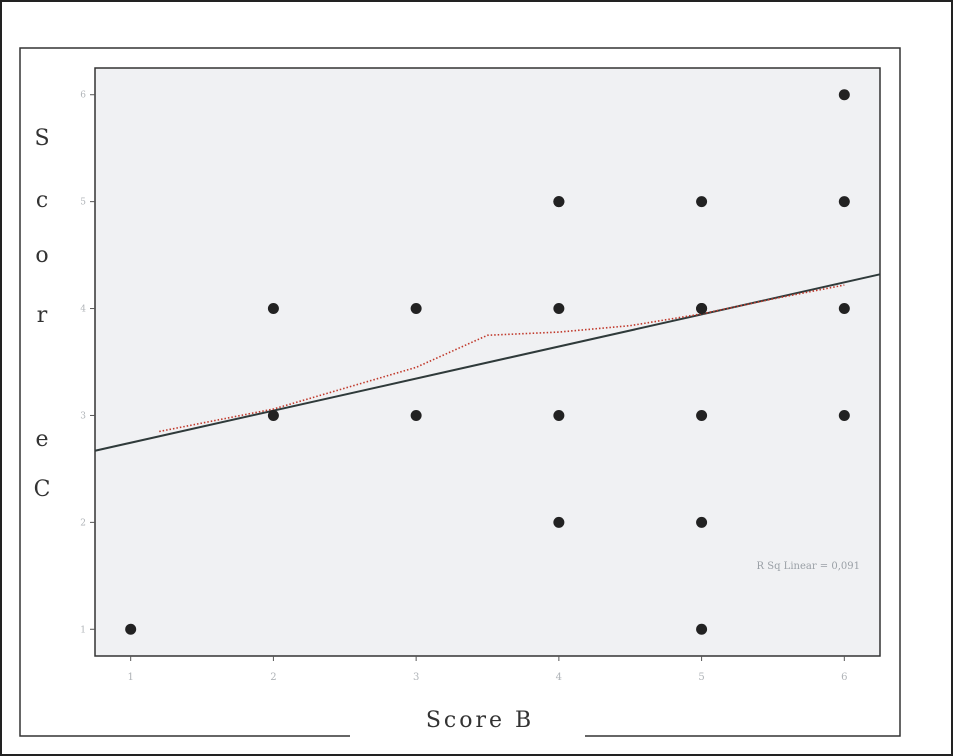 The height and width of the screenshot is (756, 953). What do you see at coordinates (83, 416) in the screenshot?
I see `y-tick-label: 3` at bounding box center [83, 416].